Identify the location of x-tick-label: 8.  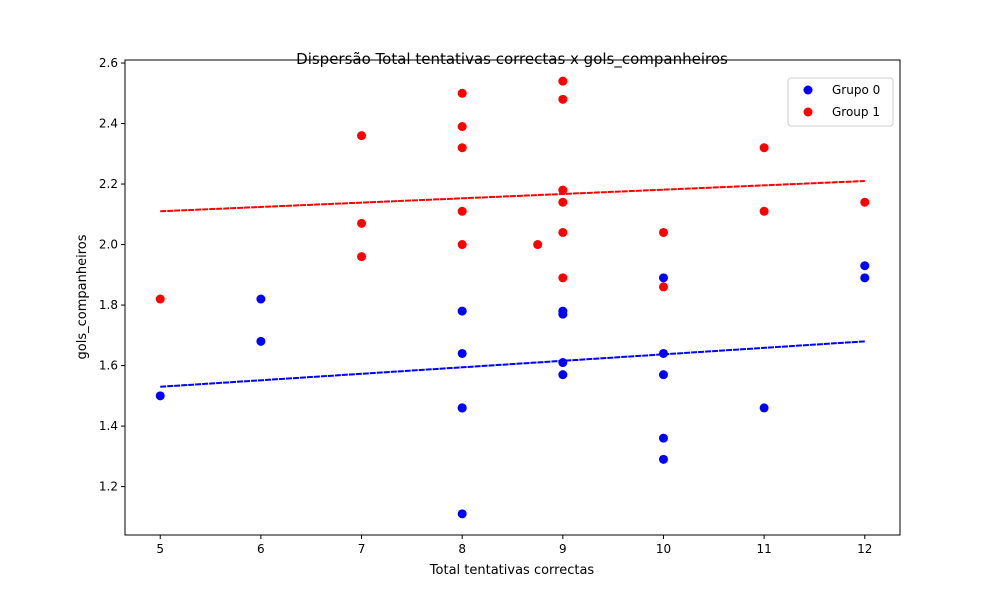
(462, 549).